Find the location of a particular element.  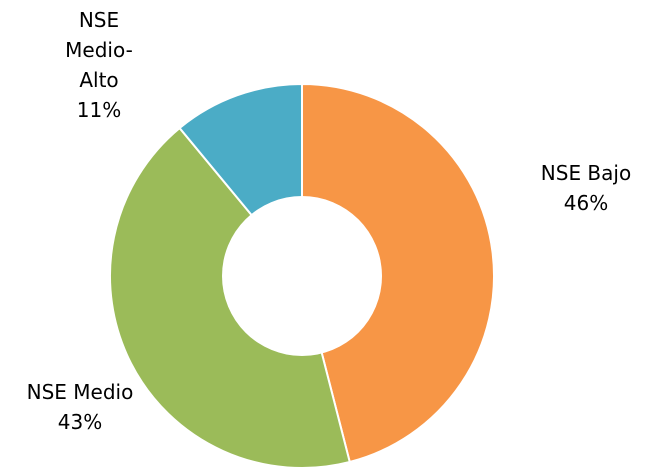

slice-label-nse-medio-alto: NSE Medio- Alto 11% is located at coordinates (99, 65).